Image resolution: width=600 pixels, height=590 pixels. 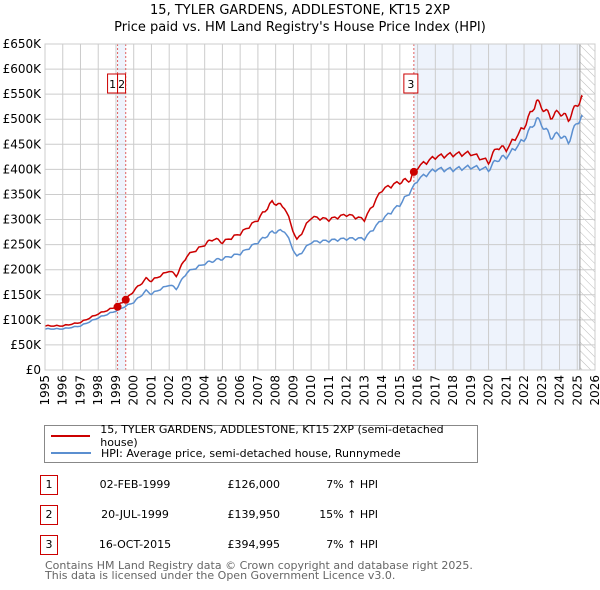 I want to click on transaction-number: 3, so click(x=49, y=545).